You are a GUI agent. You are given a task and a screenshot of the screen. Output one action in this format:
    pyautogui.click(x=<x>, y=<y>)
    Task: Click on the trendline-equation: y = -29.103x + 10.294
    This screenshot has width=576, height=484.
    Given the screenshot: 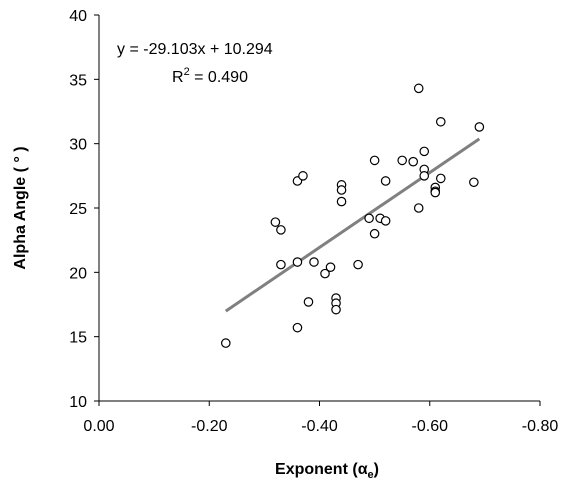 What is the action you would take?
    pyautogui.click(x=195, y=49)
    